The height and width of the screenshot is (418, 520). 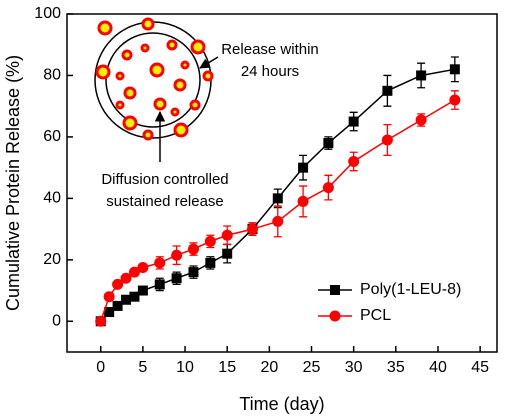 I want to click on x-tick-label: 30, so click(x=354, y=367).